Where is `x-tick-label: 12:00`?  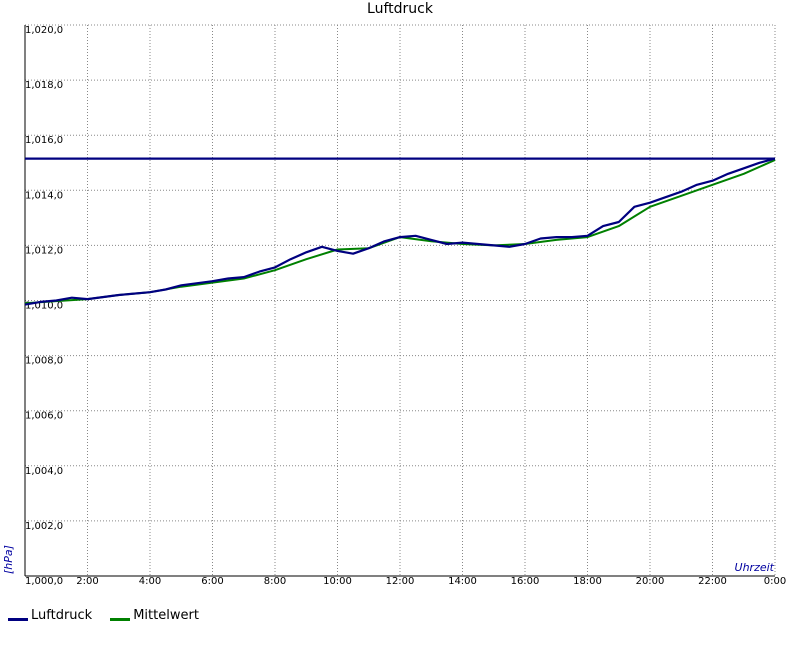
x-tick-label: 12:00 is located at coordinates (400, 581).